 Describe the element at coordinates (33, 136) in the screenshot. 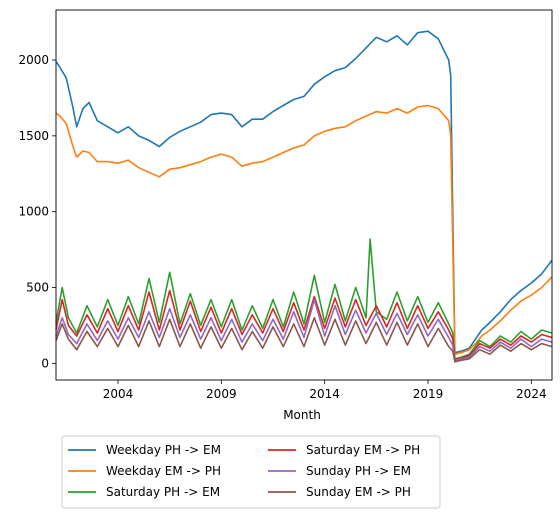

I see `y-tick-label: 1500` at that location.